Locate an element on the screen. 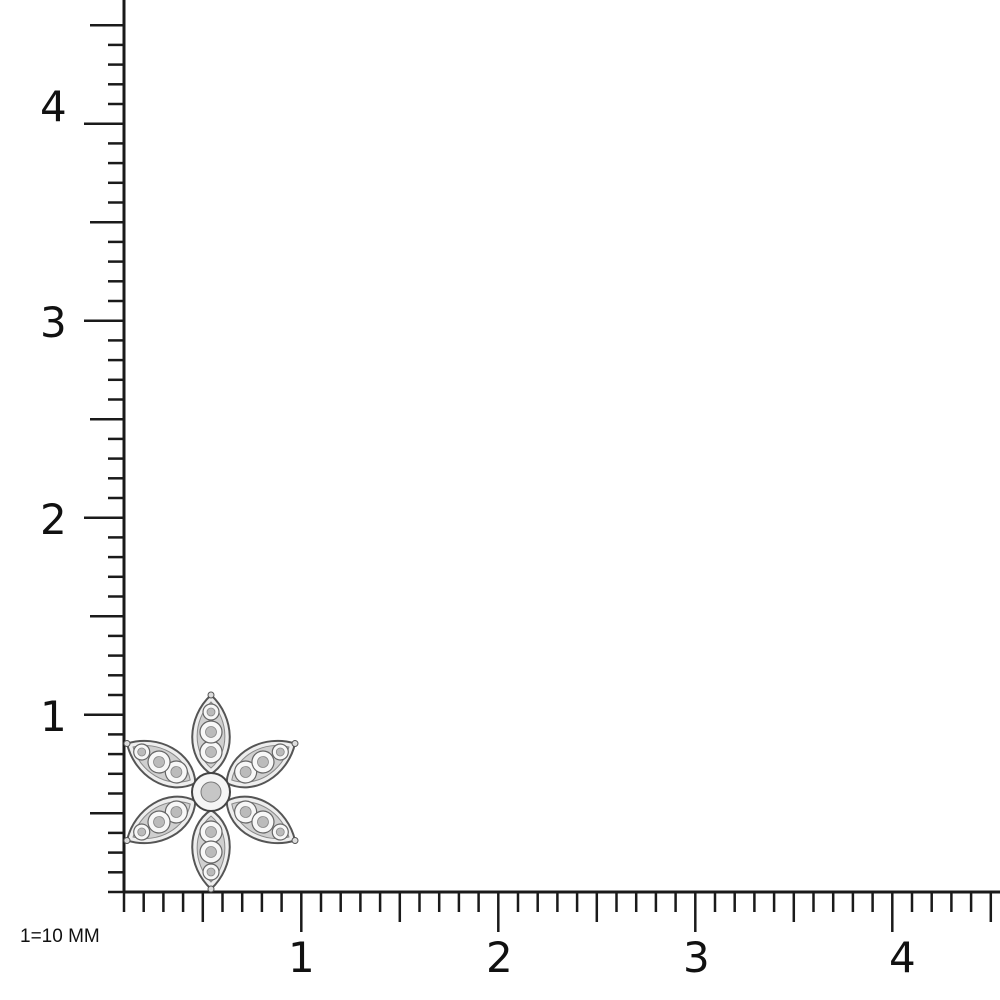 This screenshot has height=1000, width=1000. y-label-1: 1 is located at coordinates (53, 716).